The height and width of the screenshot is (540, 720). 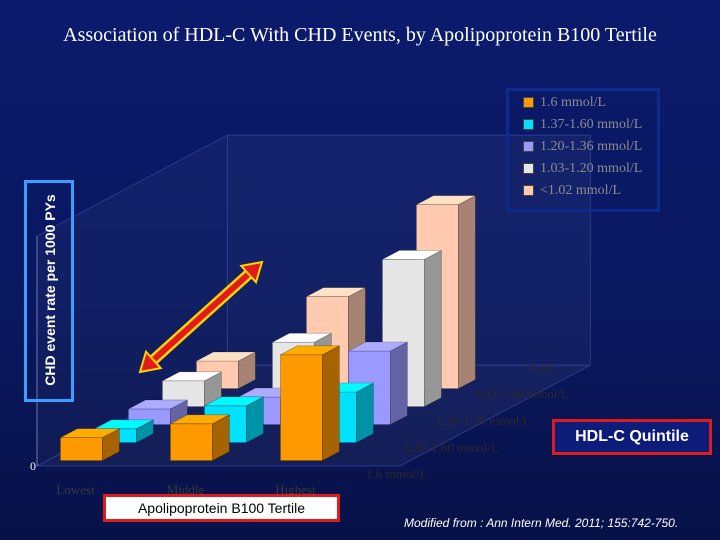 I want to click on legend-item: 1.03-1.20 mmol/L, so click(x=582, y=170).